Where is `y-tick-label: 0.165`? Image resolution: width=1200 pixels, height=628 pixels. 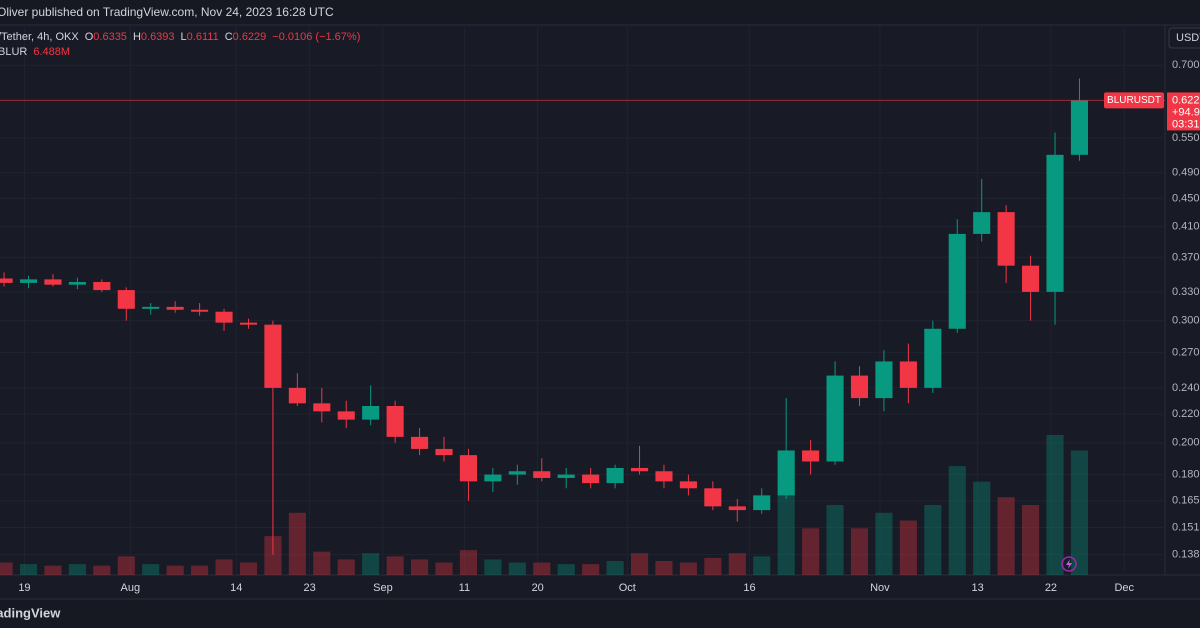 y-tick-label: 0.165 is located at coordinates (1186, 501).